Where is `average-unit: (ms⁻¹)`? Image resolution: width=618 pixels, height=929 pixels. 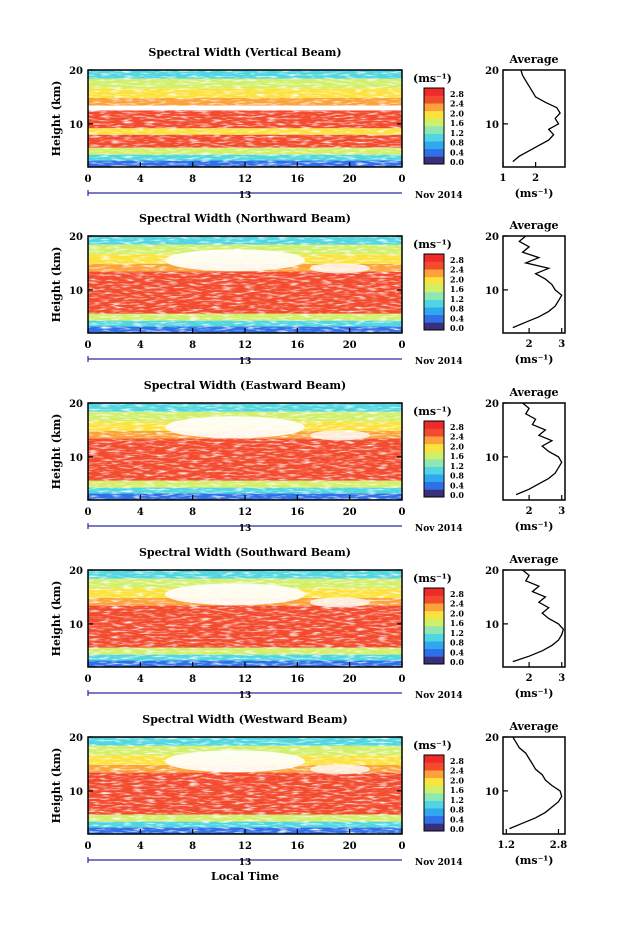
average-unit: (ms⁻¹) is located at coordinates (534, 860).